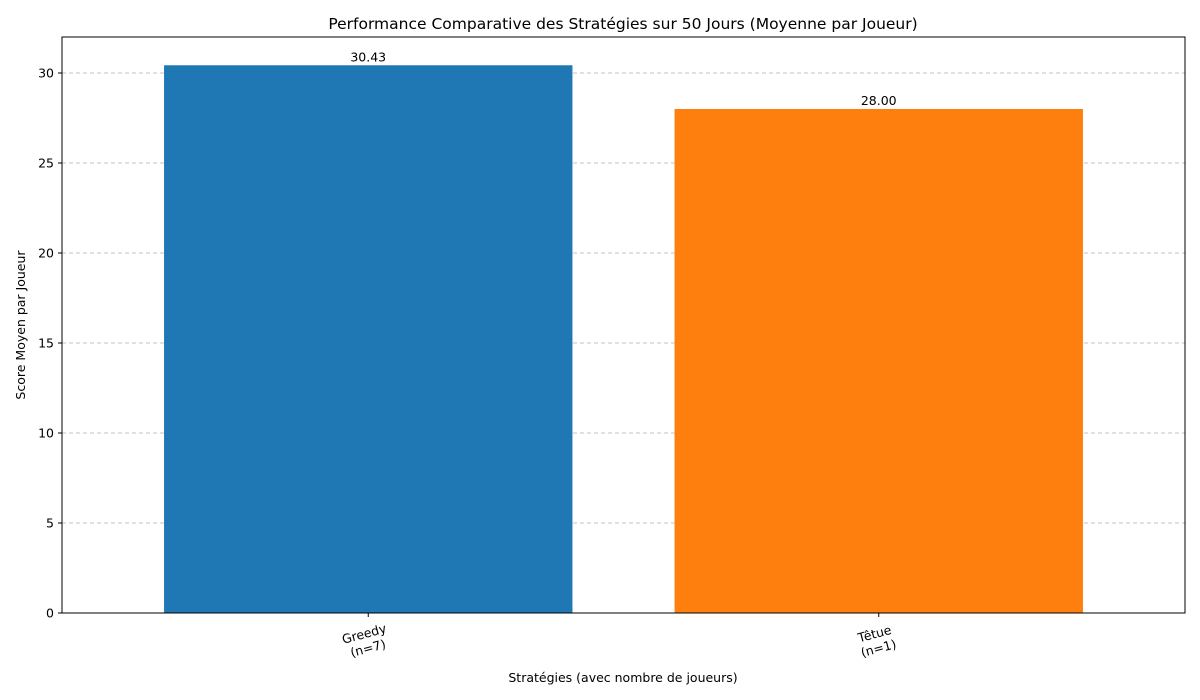  Describe the element at coordinates (622, 677) in the screenshot. I see `x-axis-label: Stratégies (avec nombre de joueurs)` at that location.